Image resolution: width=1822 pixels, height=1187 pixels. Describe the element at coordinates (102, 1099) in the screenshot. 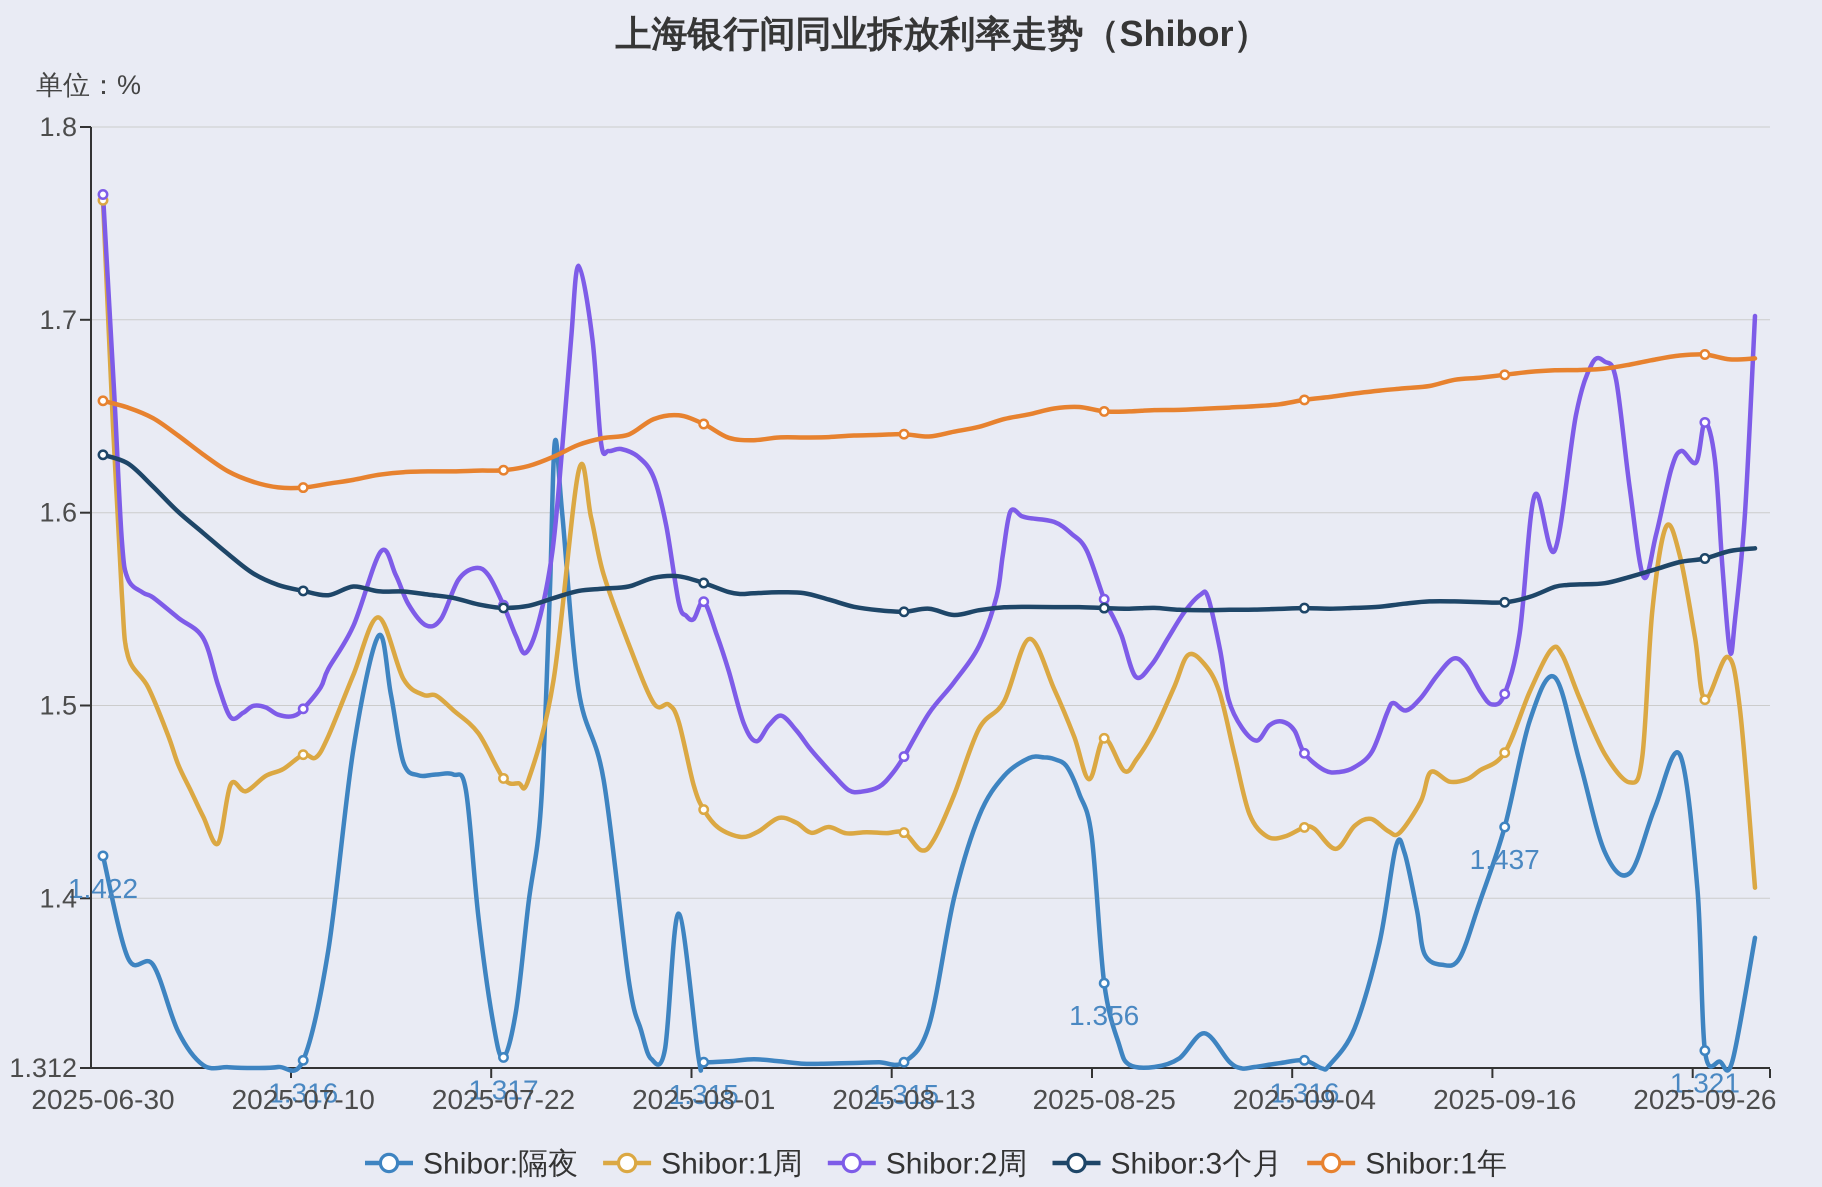

I see `svg-text: 2025-06-30` at that location.